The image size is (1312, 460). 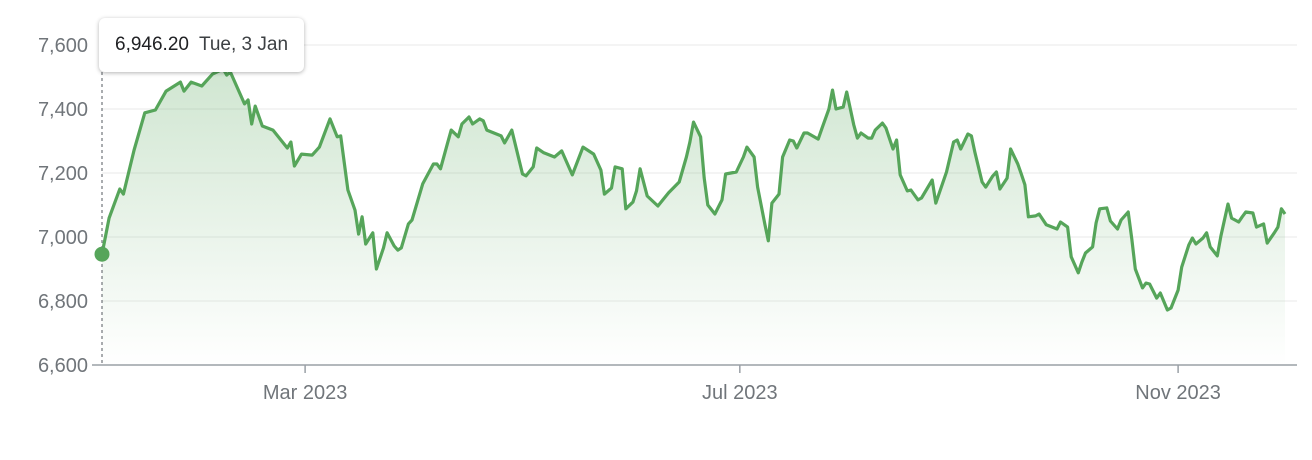 I want to click on y-tick-label: 7,600, so click(x=63, y=46).